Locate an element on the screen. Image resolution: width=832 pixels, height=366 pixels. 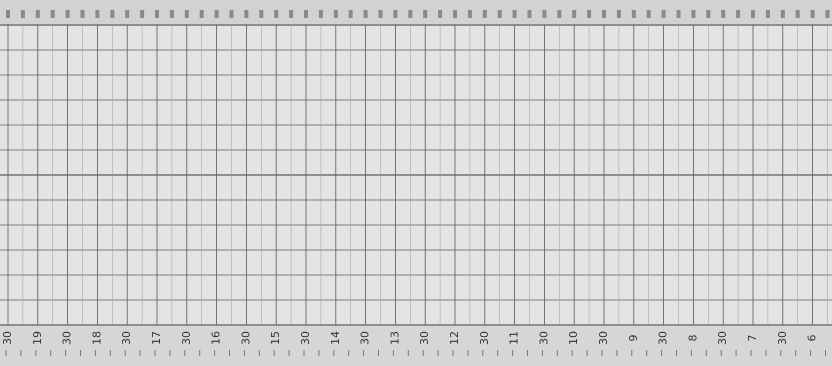
x-tick-label: 7 is located at coordinates (752, 338).